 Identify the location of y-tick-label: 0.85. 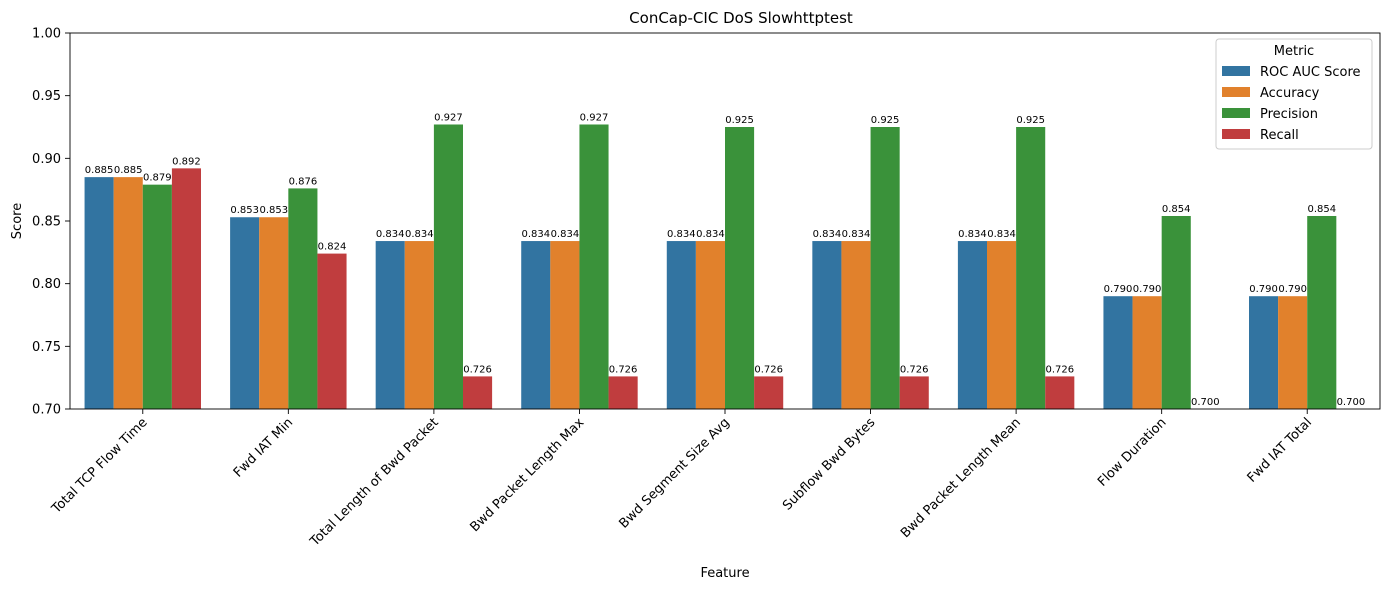
(46, 222).